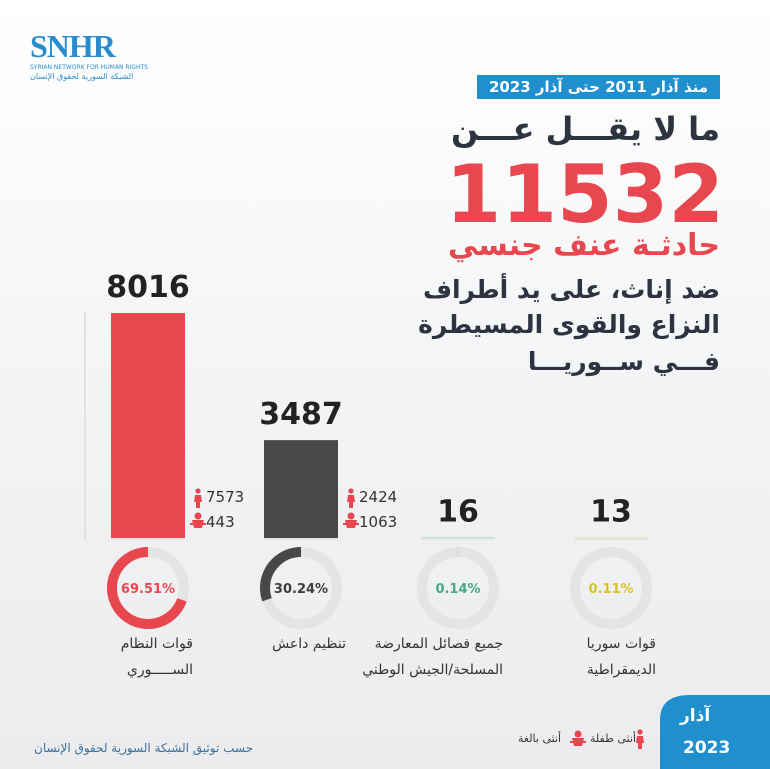 This screenshot has width=770, height=769. What do you see at coordinates (621, 670) in the screenshot?
I see `category-label: الديمقراطية` at bounding box center [621, 670].